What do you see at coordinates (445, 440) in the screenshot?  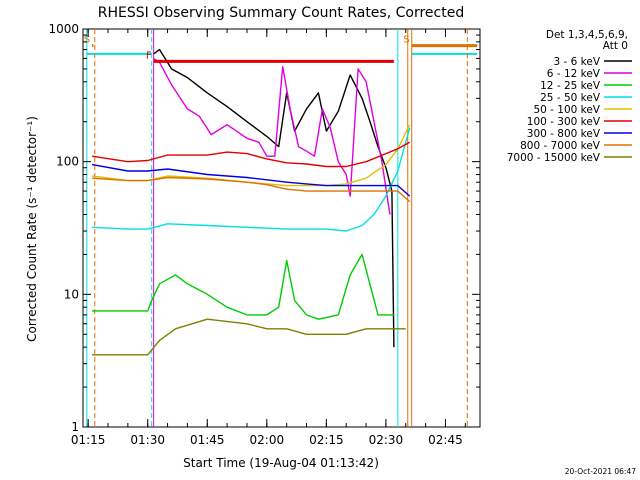 I see `x-tick-label-7: 02:45` at bounding box center [445, 440].